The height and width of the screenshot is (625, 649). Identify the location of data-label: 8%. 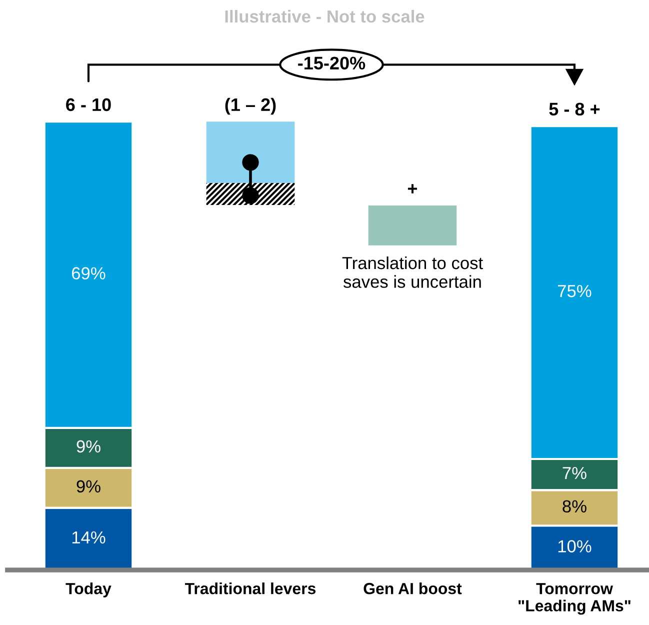
(574, 506).